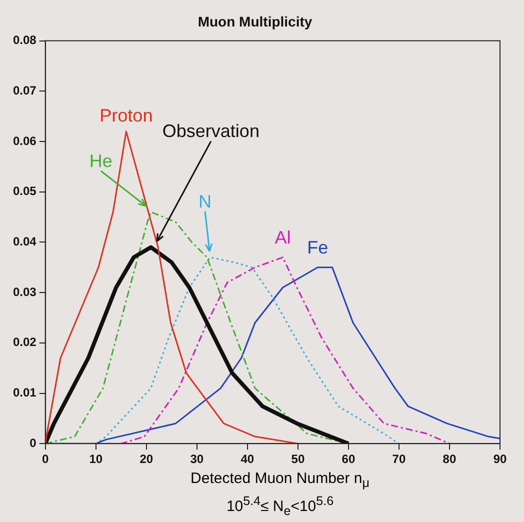 The height and width of the screenshot is (522, 524). Describe the element at coordinates (24, 291) in the screenshot. I see `y-tick-label: 0.03` at that location.